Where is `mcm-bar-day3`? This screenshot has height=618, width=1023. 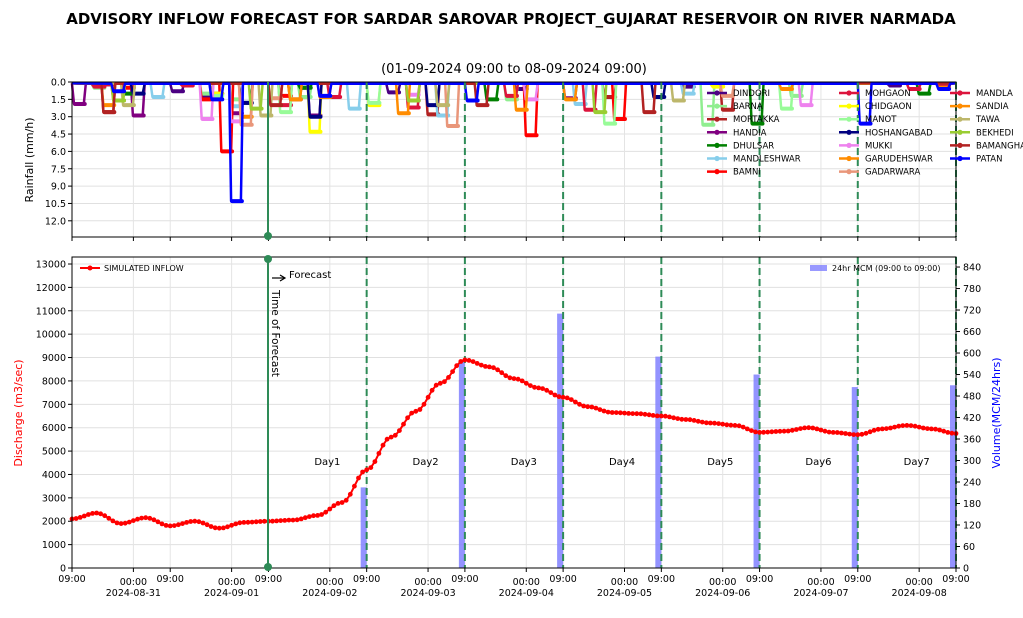
mcm-bar-day3 is located at coordinates (560, 440).